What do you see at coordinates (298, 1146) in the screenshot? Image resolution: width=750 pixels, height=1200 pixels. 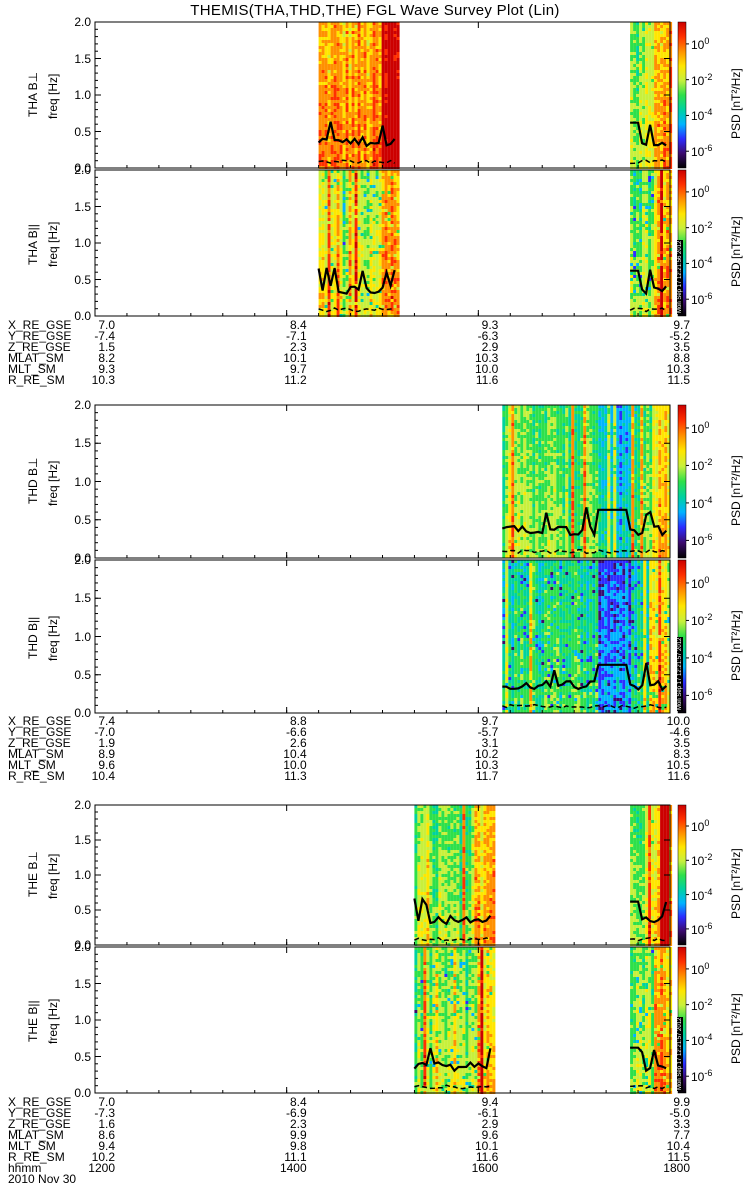 I see `ephemeris-value: 9.8` at bounding box center [298, 1146].